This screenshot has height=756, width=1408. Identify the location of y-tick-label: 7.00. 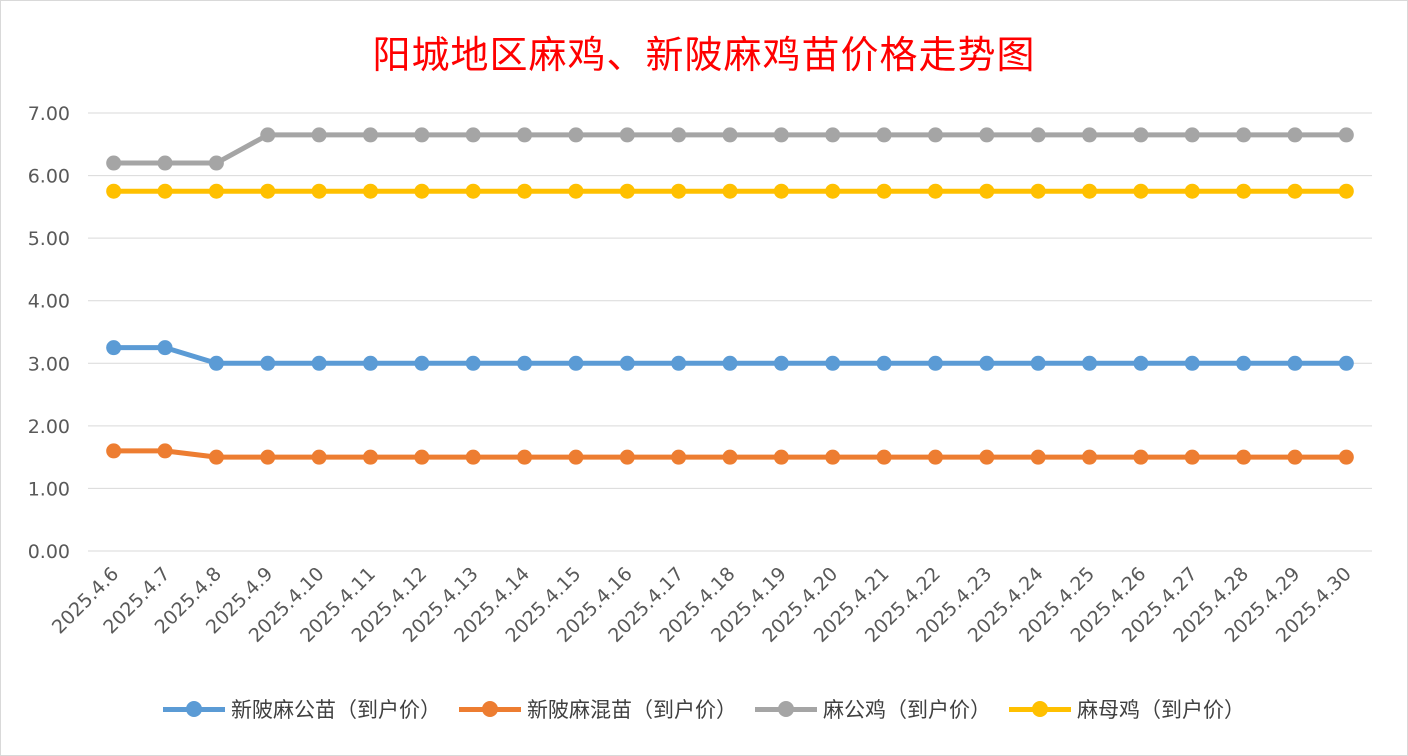
(49, 114).